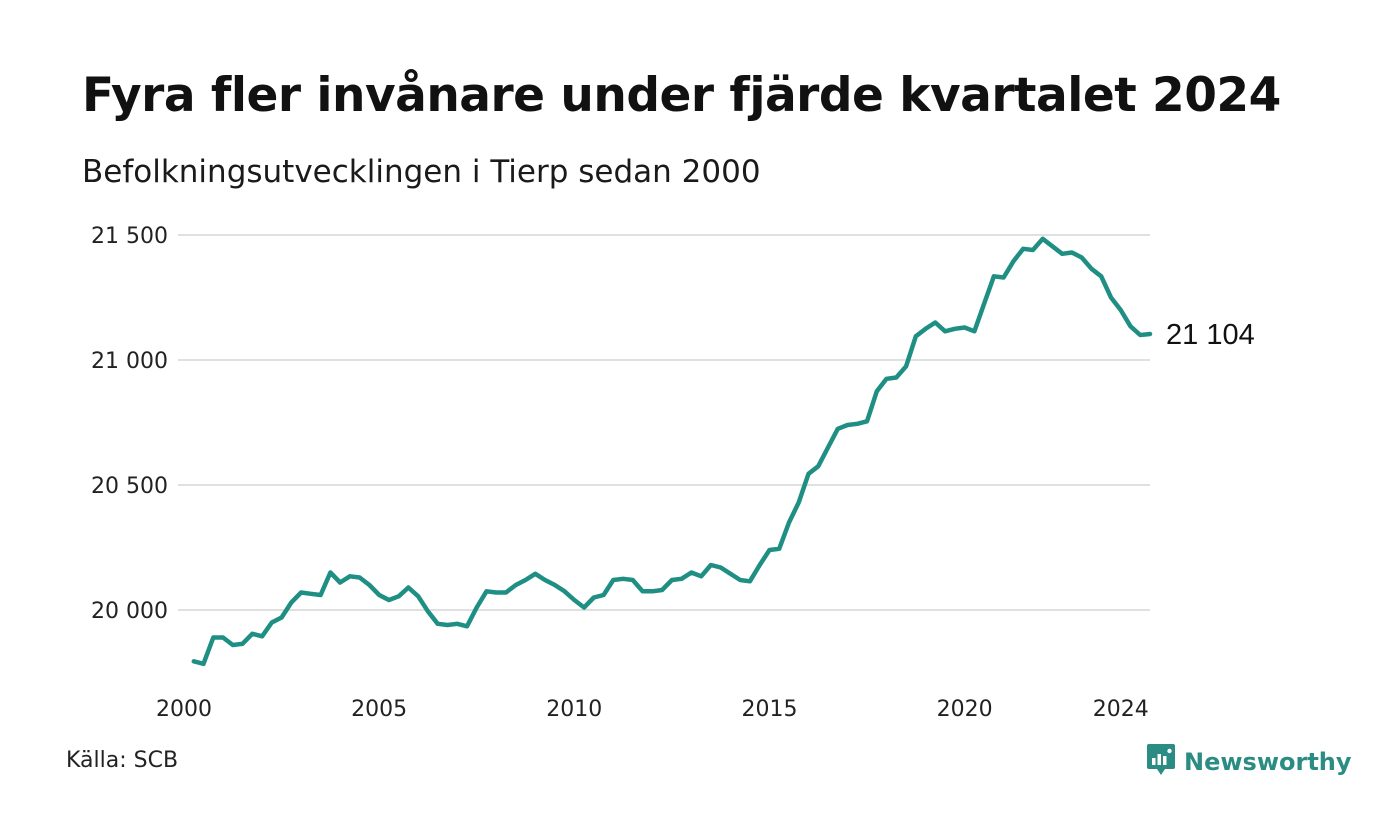  I want to click on y-tick-label: 21 000, so click(129, 361).